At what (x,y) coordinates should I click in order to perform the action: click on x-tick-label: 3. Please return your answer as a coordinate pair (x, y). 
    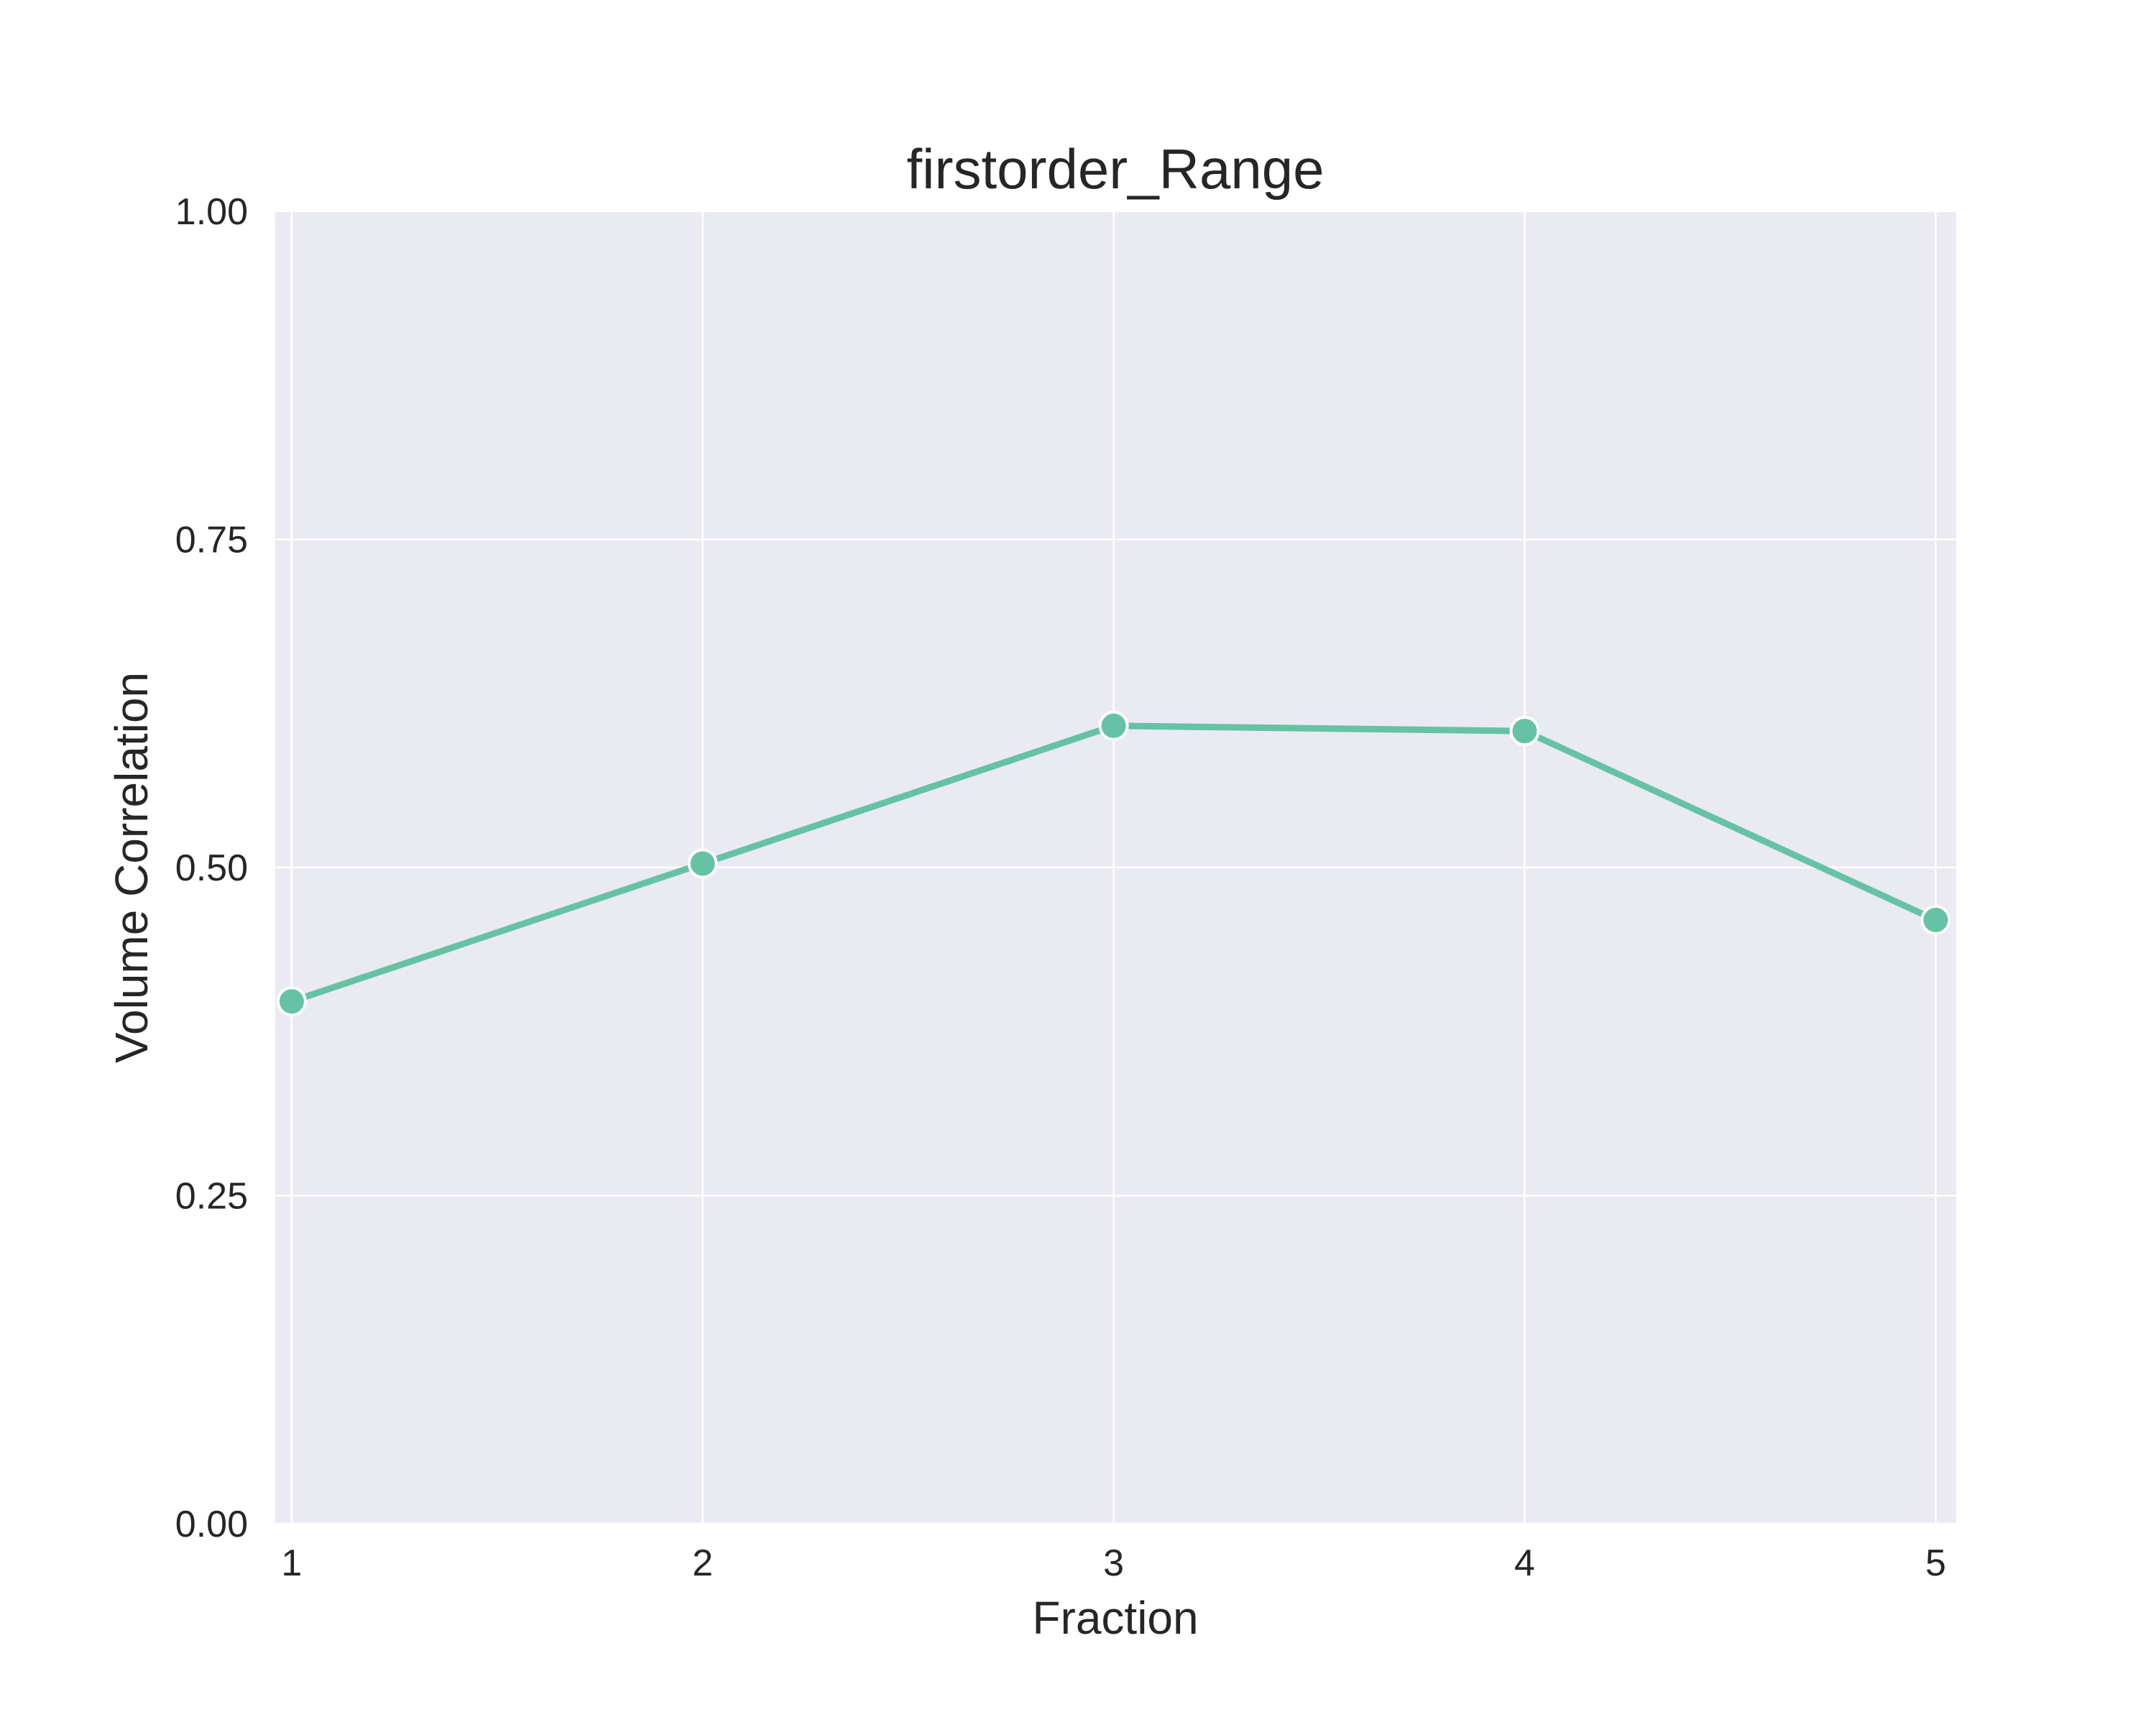
    Looking at the image, I should click on (1113, 1563).